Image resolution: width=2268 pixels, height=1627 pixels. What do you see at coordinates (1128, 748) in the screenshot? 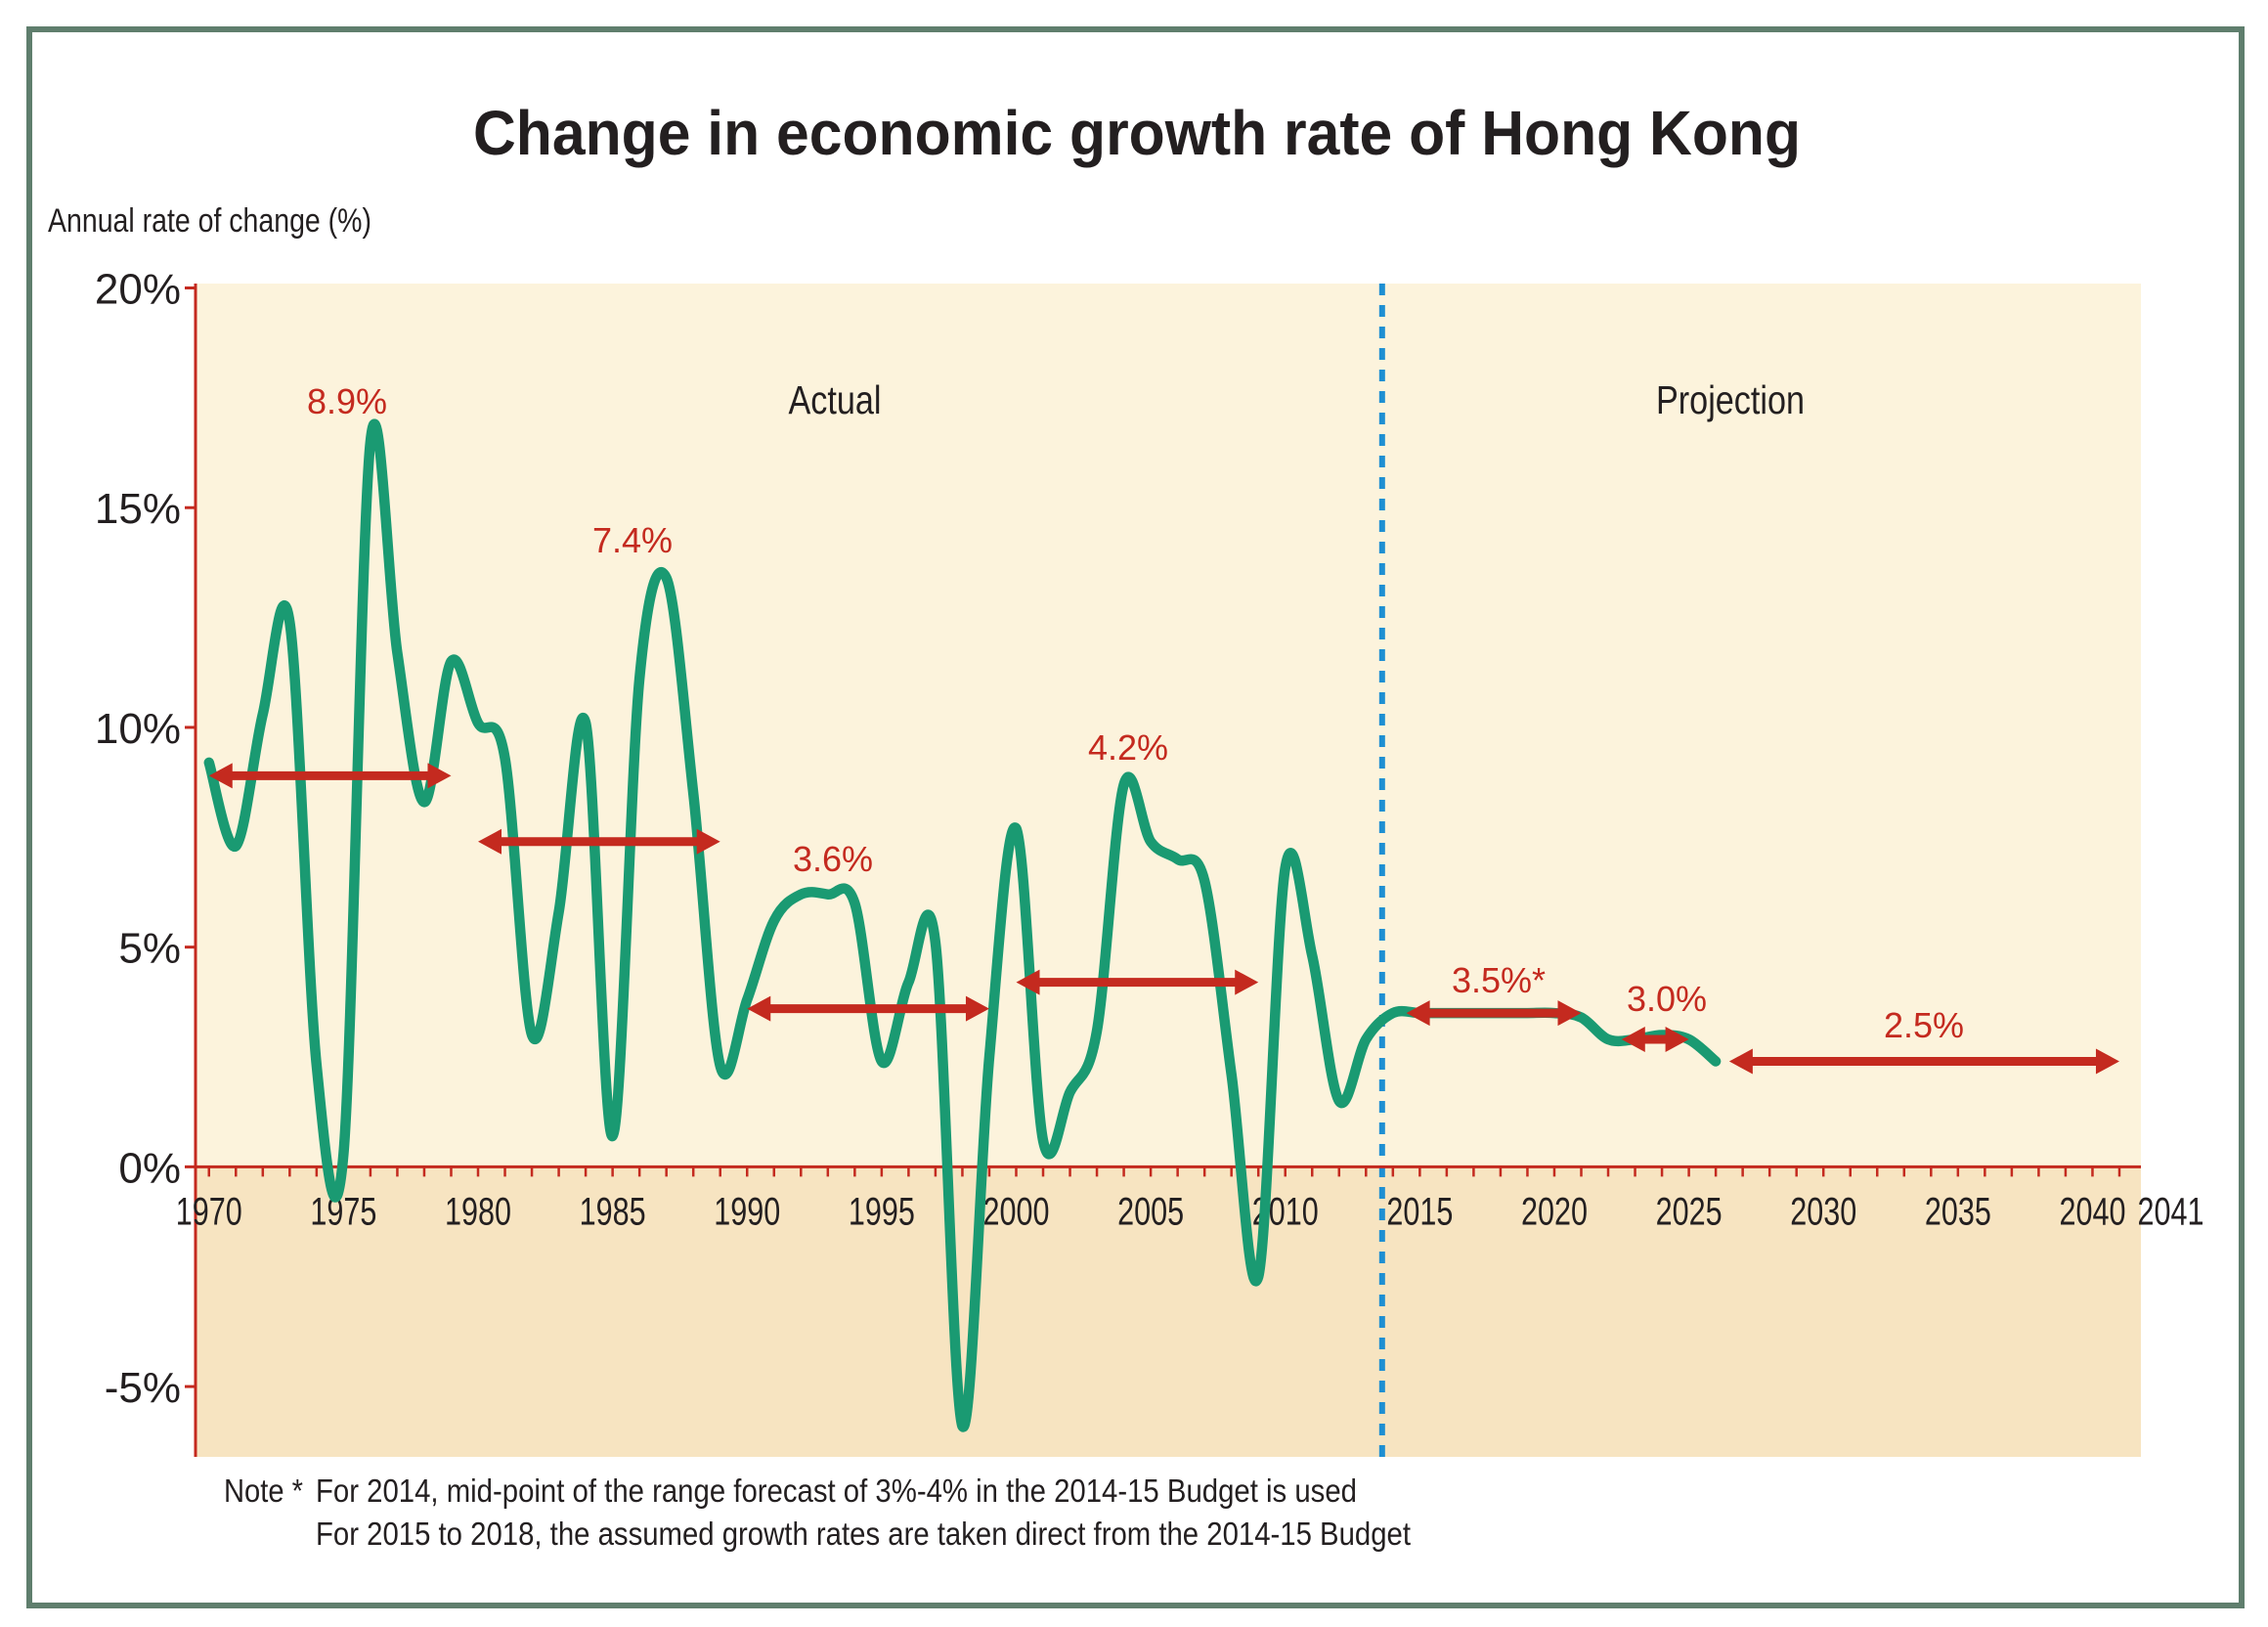
I see `period-average-label: 4.2%` at bounding box center [1128, 748].